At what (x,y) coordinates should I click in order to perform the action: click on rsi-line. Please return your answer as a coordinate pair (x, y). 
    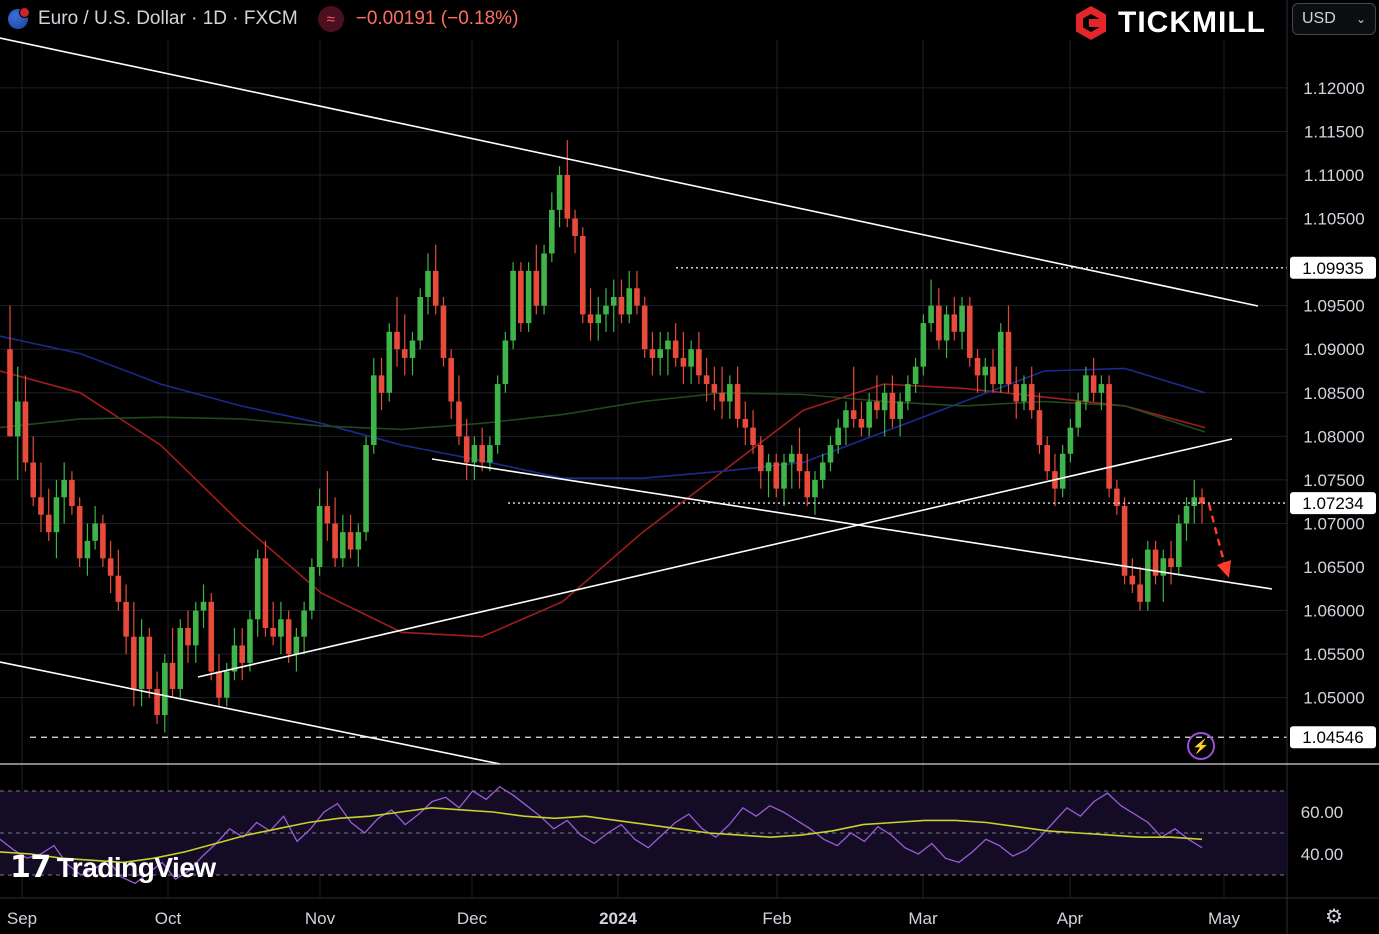
    Looking at the image, I should click on (601, 835).